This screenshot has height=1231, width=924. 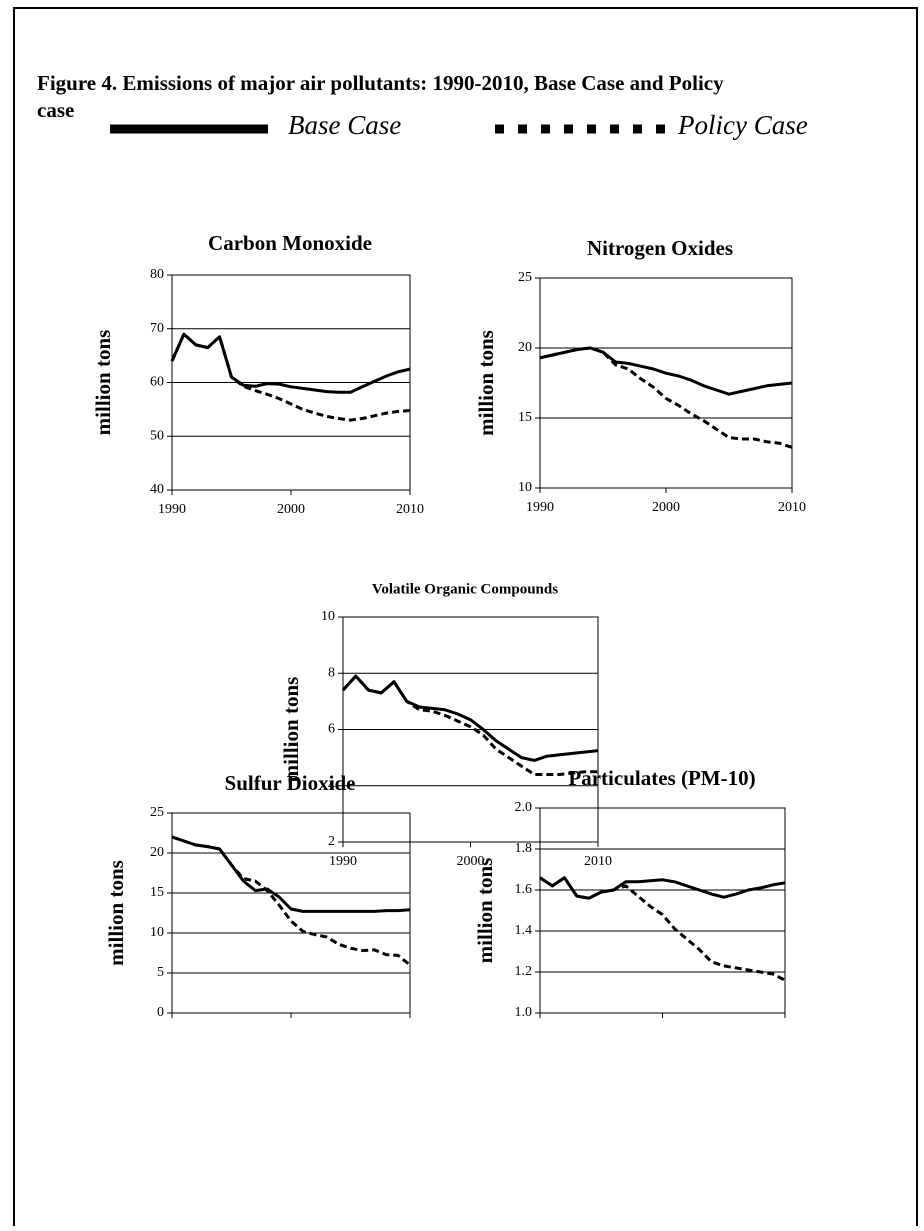 What do you see at coordinates (331, 672) in the screenshot?
I see `y-tick-label: 8` at bounding box center [331, 672].